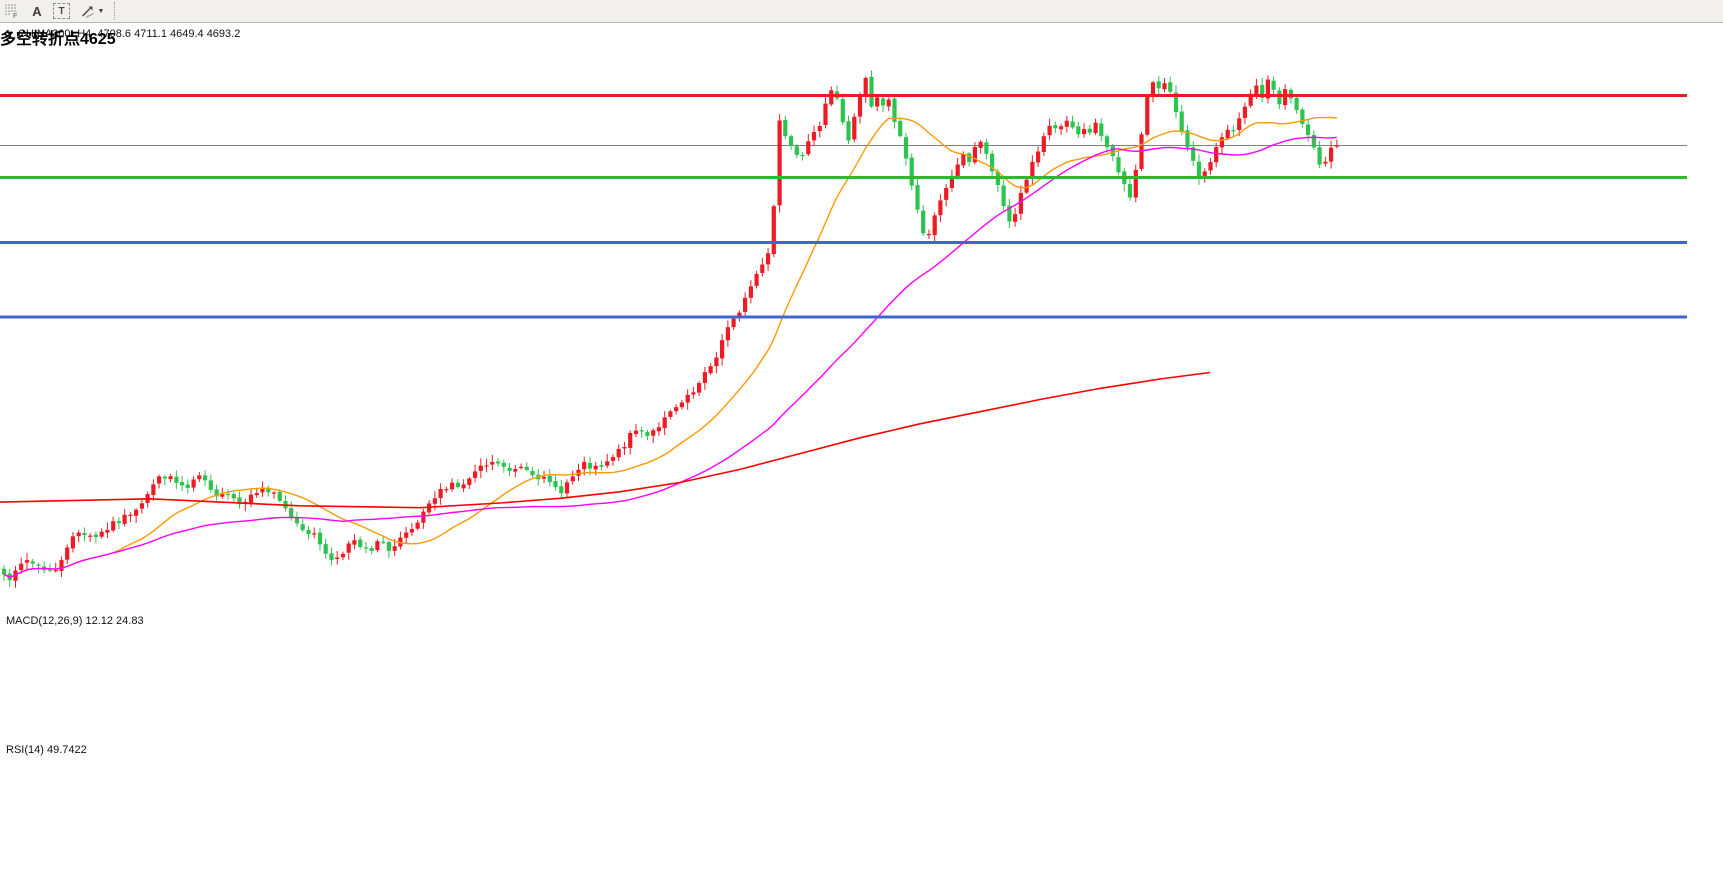 This screenshot has height=895, width=1723. Describe the element at coordinates (10, 34) in the screenshot. I see `symbol-dropdown-icon: ▼` at that location.